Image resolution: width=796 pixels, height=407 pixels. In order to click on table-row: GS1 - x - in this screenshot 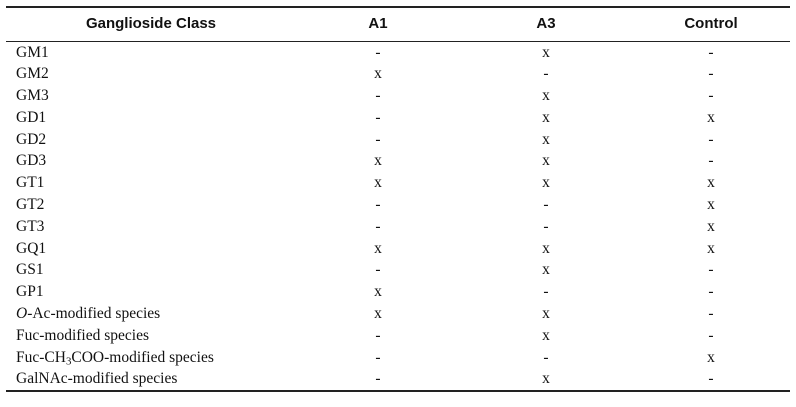, I will do `click(398, 270)`.